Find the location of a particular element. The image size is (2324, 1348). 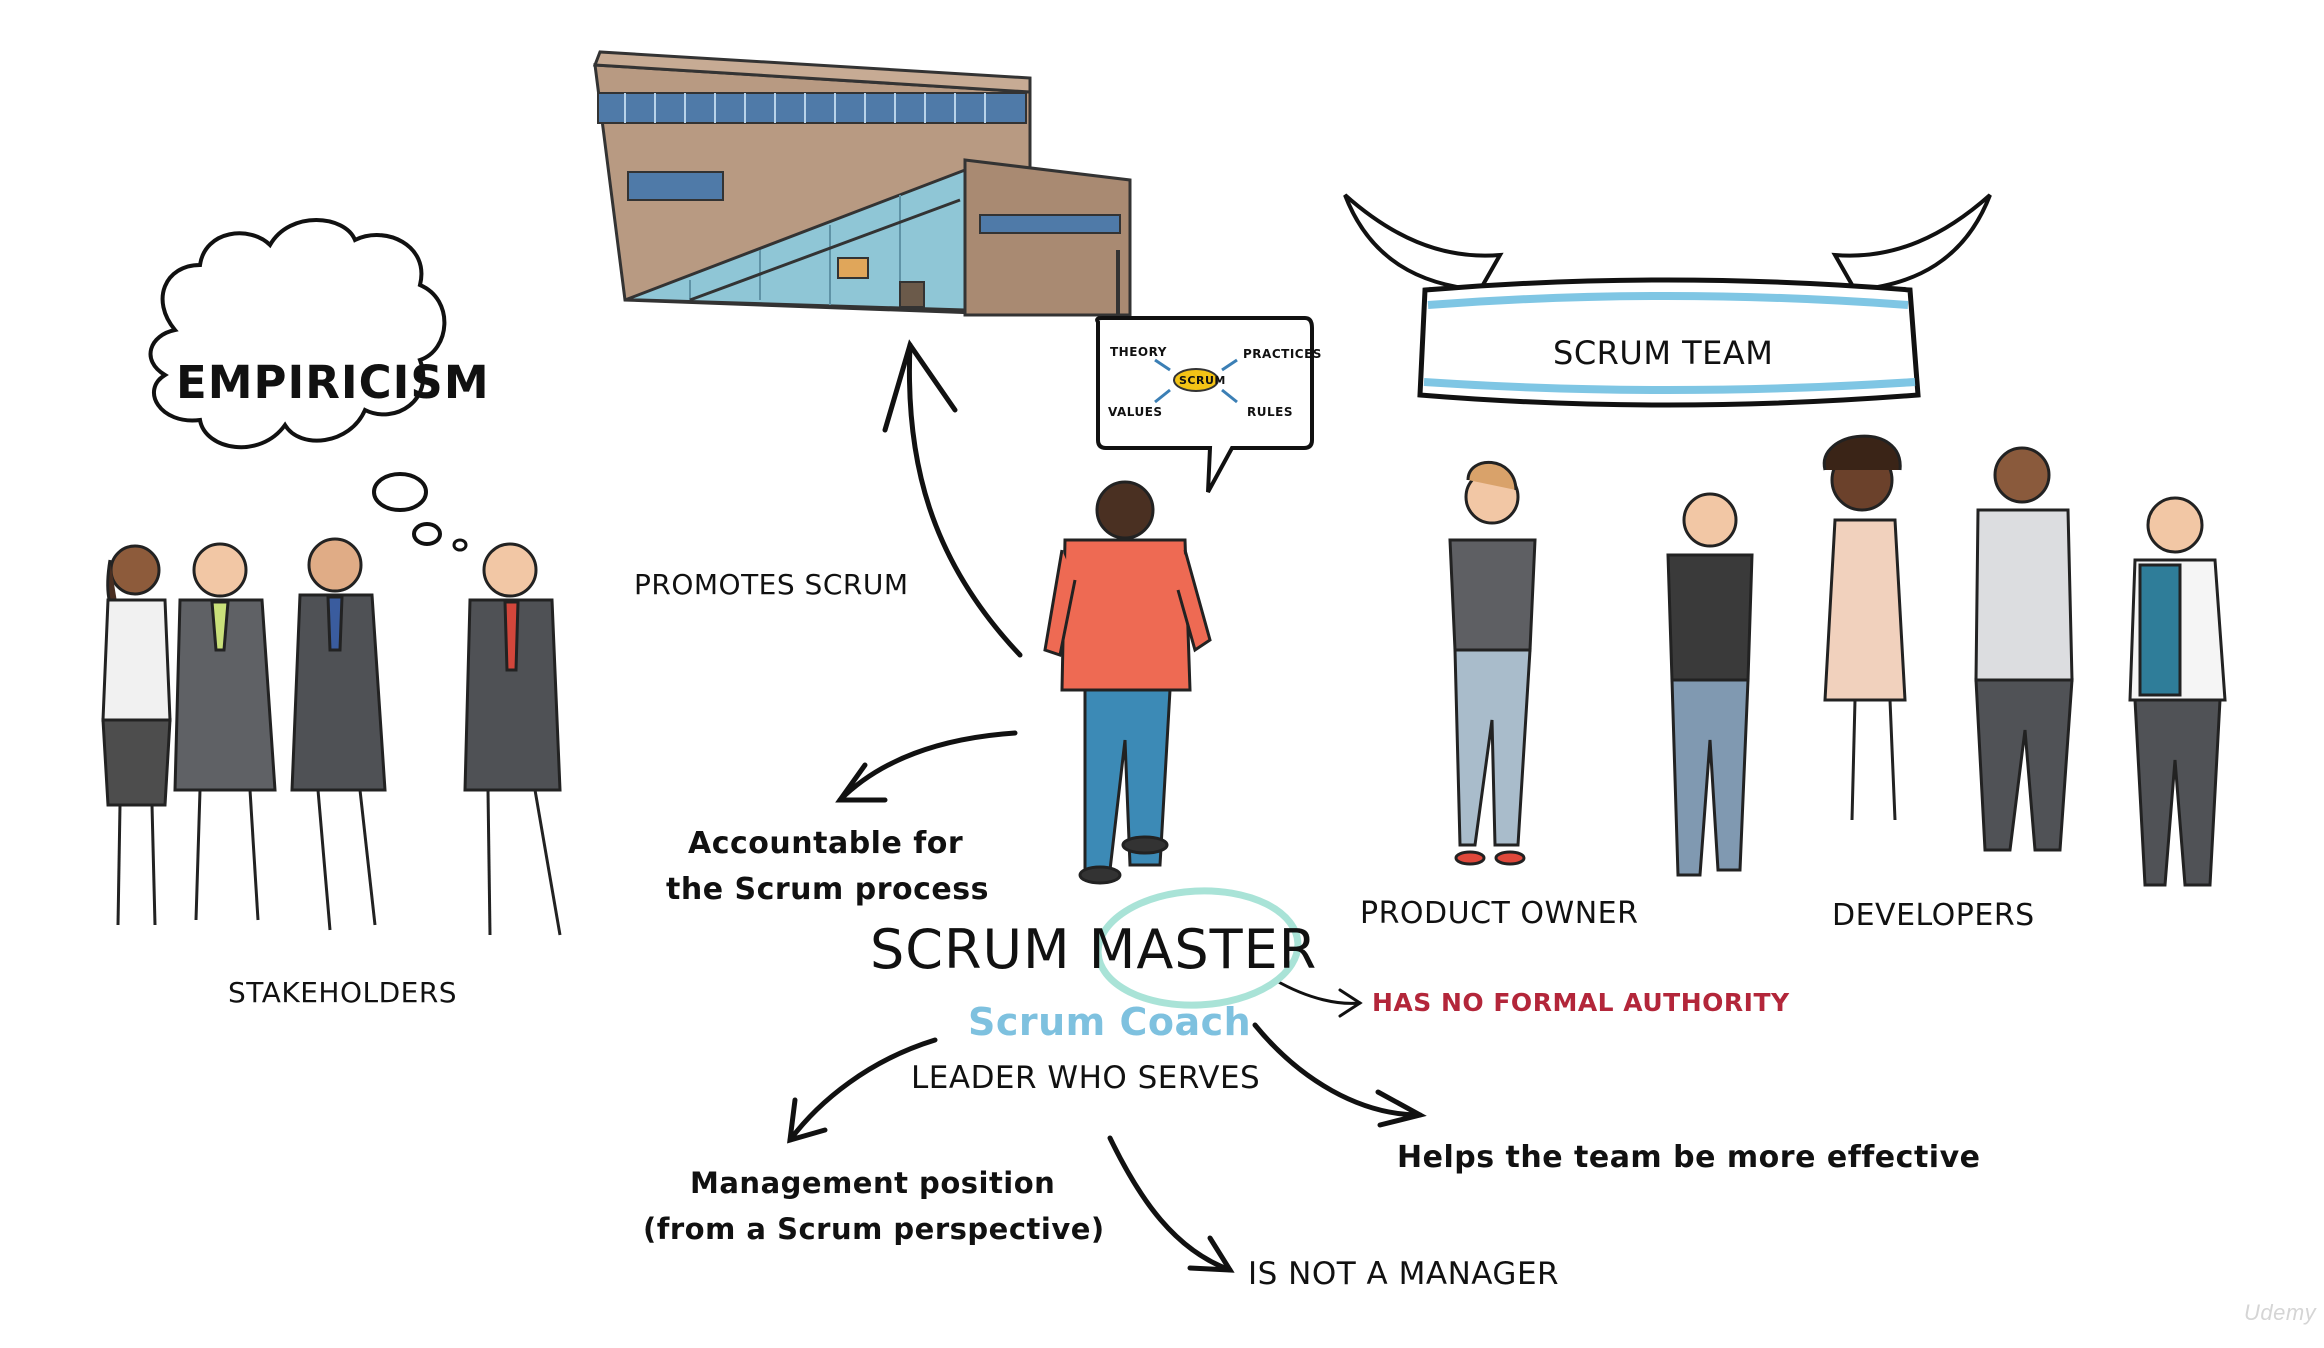

product-owner-figure is located at coordinates (1492, 663).